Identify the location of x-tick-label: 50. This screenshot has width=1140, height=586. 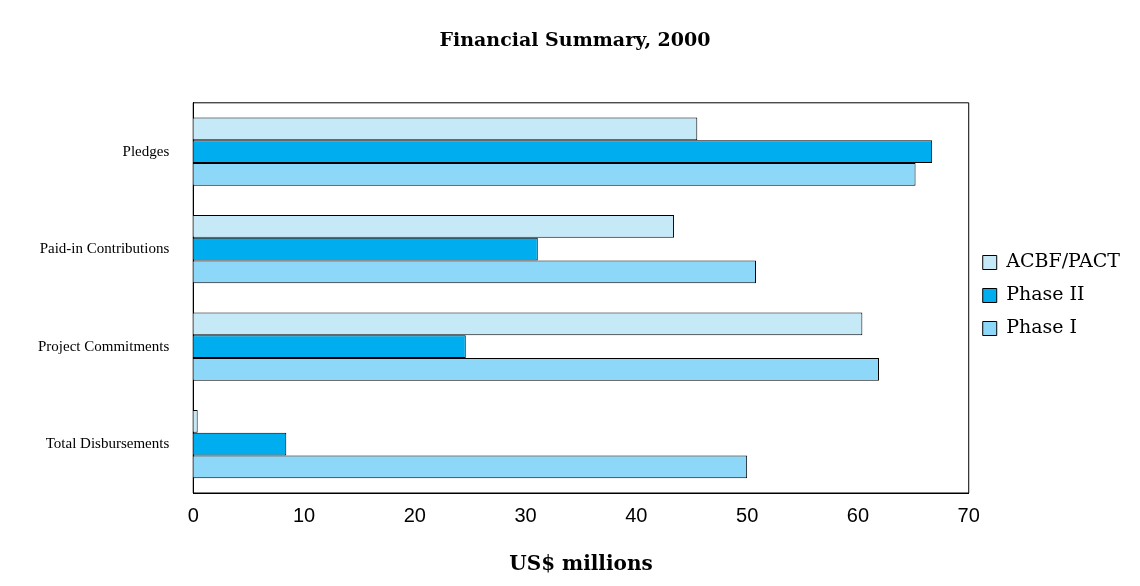
(747, 514).